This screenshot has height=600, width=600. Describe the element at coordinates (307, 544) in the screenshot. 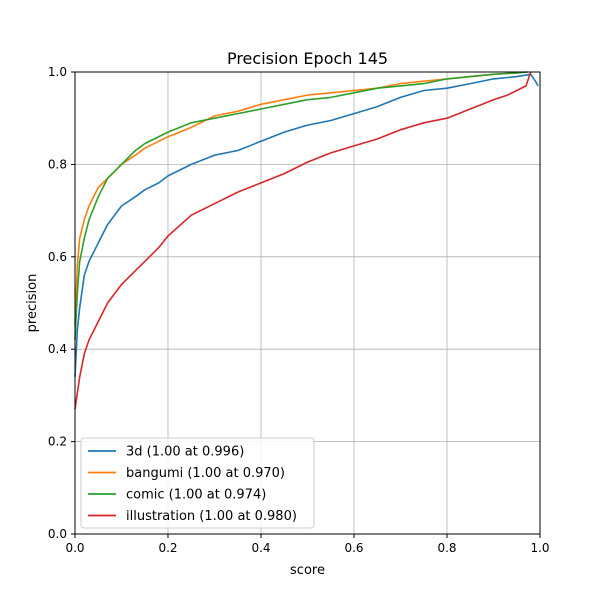

I see `x-axis-ticks: 0.0 0.2 0.4 0.6 0.8 1.0` at that location.